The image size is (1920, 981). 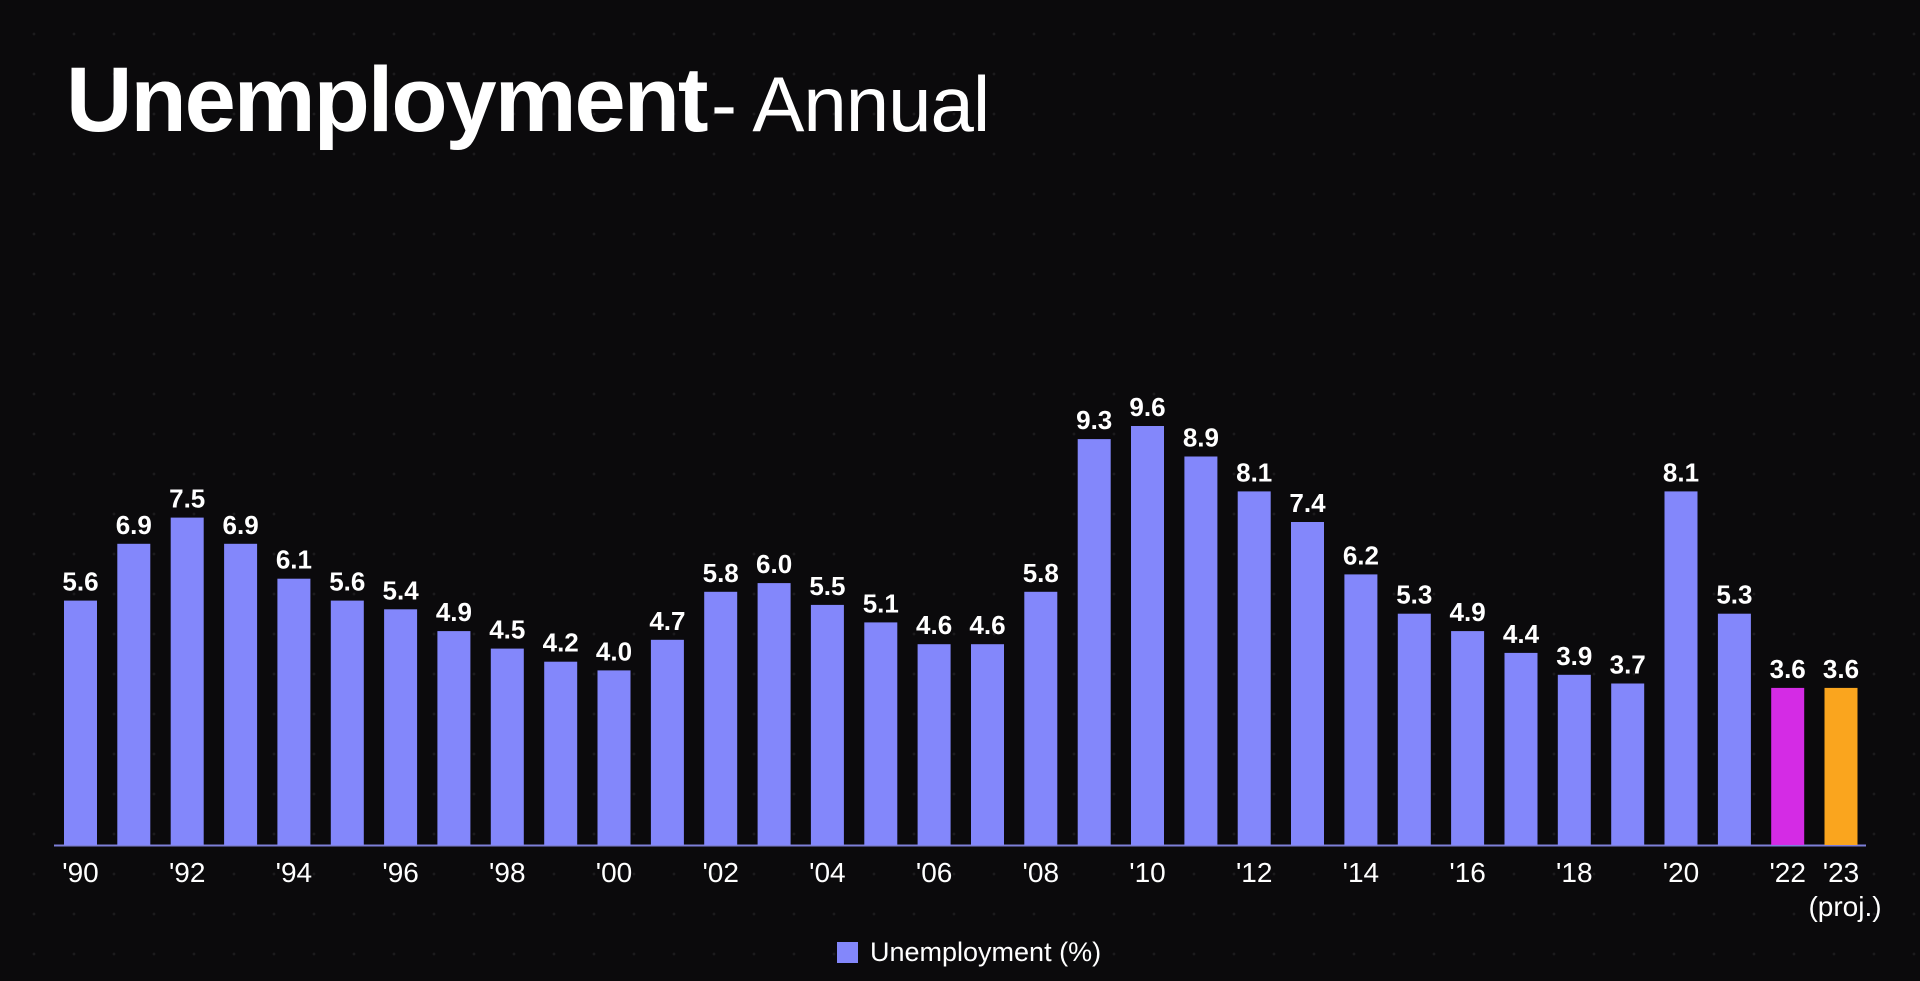 What do you see at coordinates (1147, 872) in the screenshot?
I see `x-tick-label: '10` at bounding box center [1147, 872].